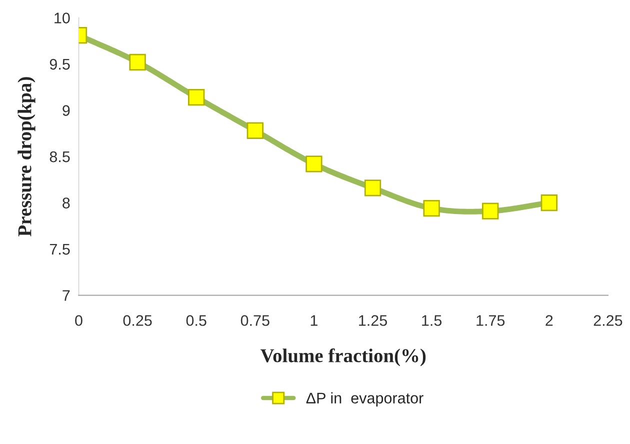  What do you see at coordinates (60, 64) in the screenshot?
I see `y-tick-label: 9.5` at bounding box center [60, 64].